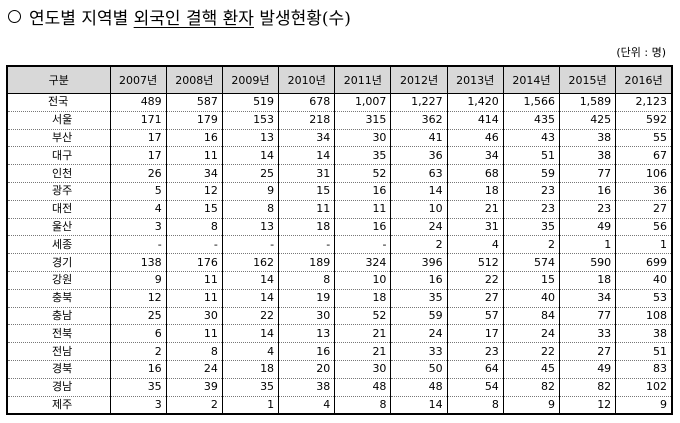  I want to click on value-cell: 59, so click(531, 173).